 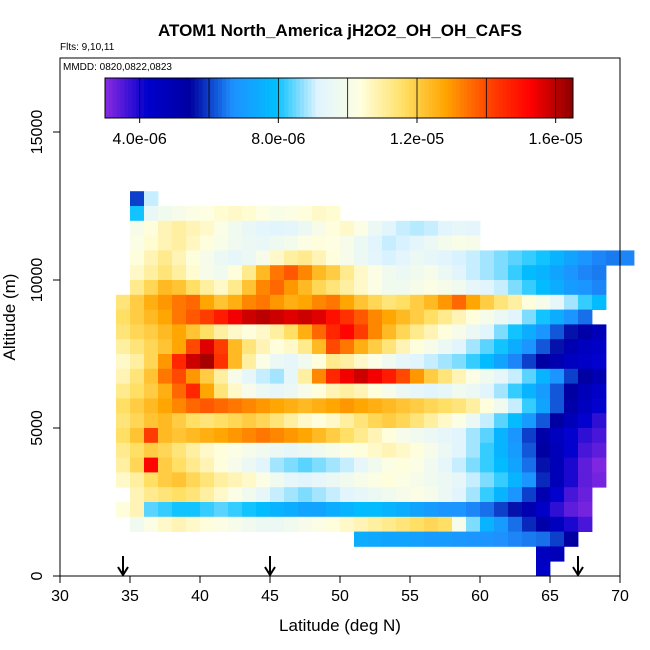 I want to click on colorbar-frame, so click(x=339, y=98).